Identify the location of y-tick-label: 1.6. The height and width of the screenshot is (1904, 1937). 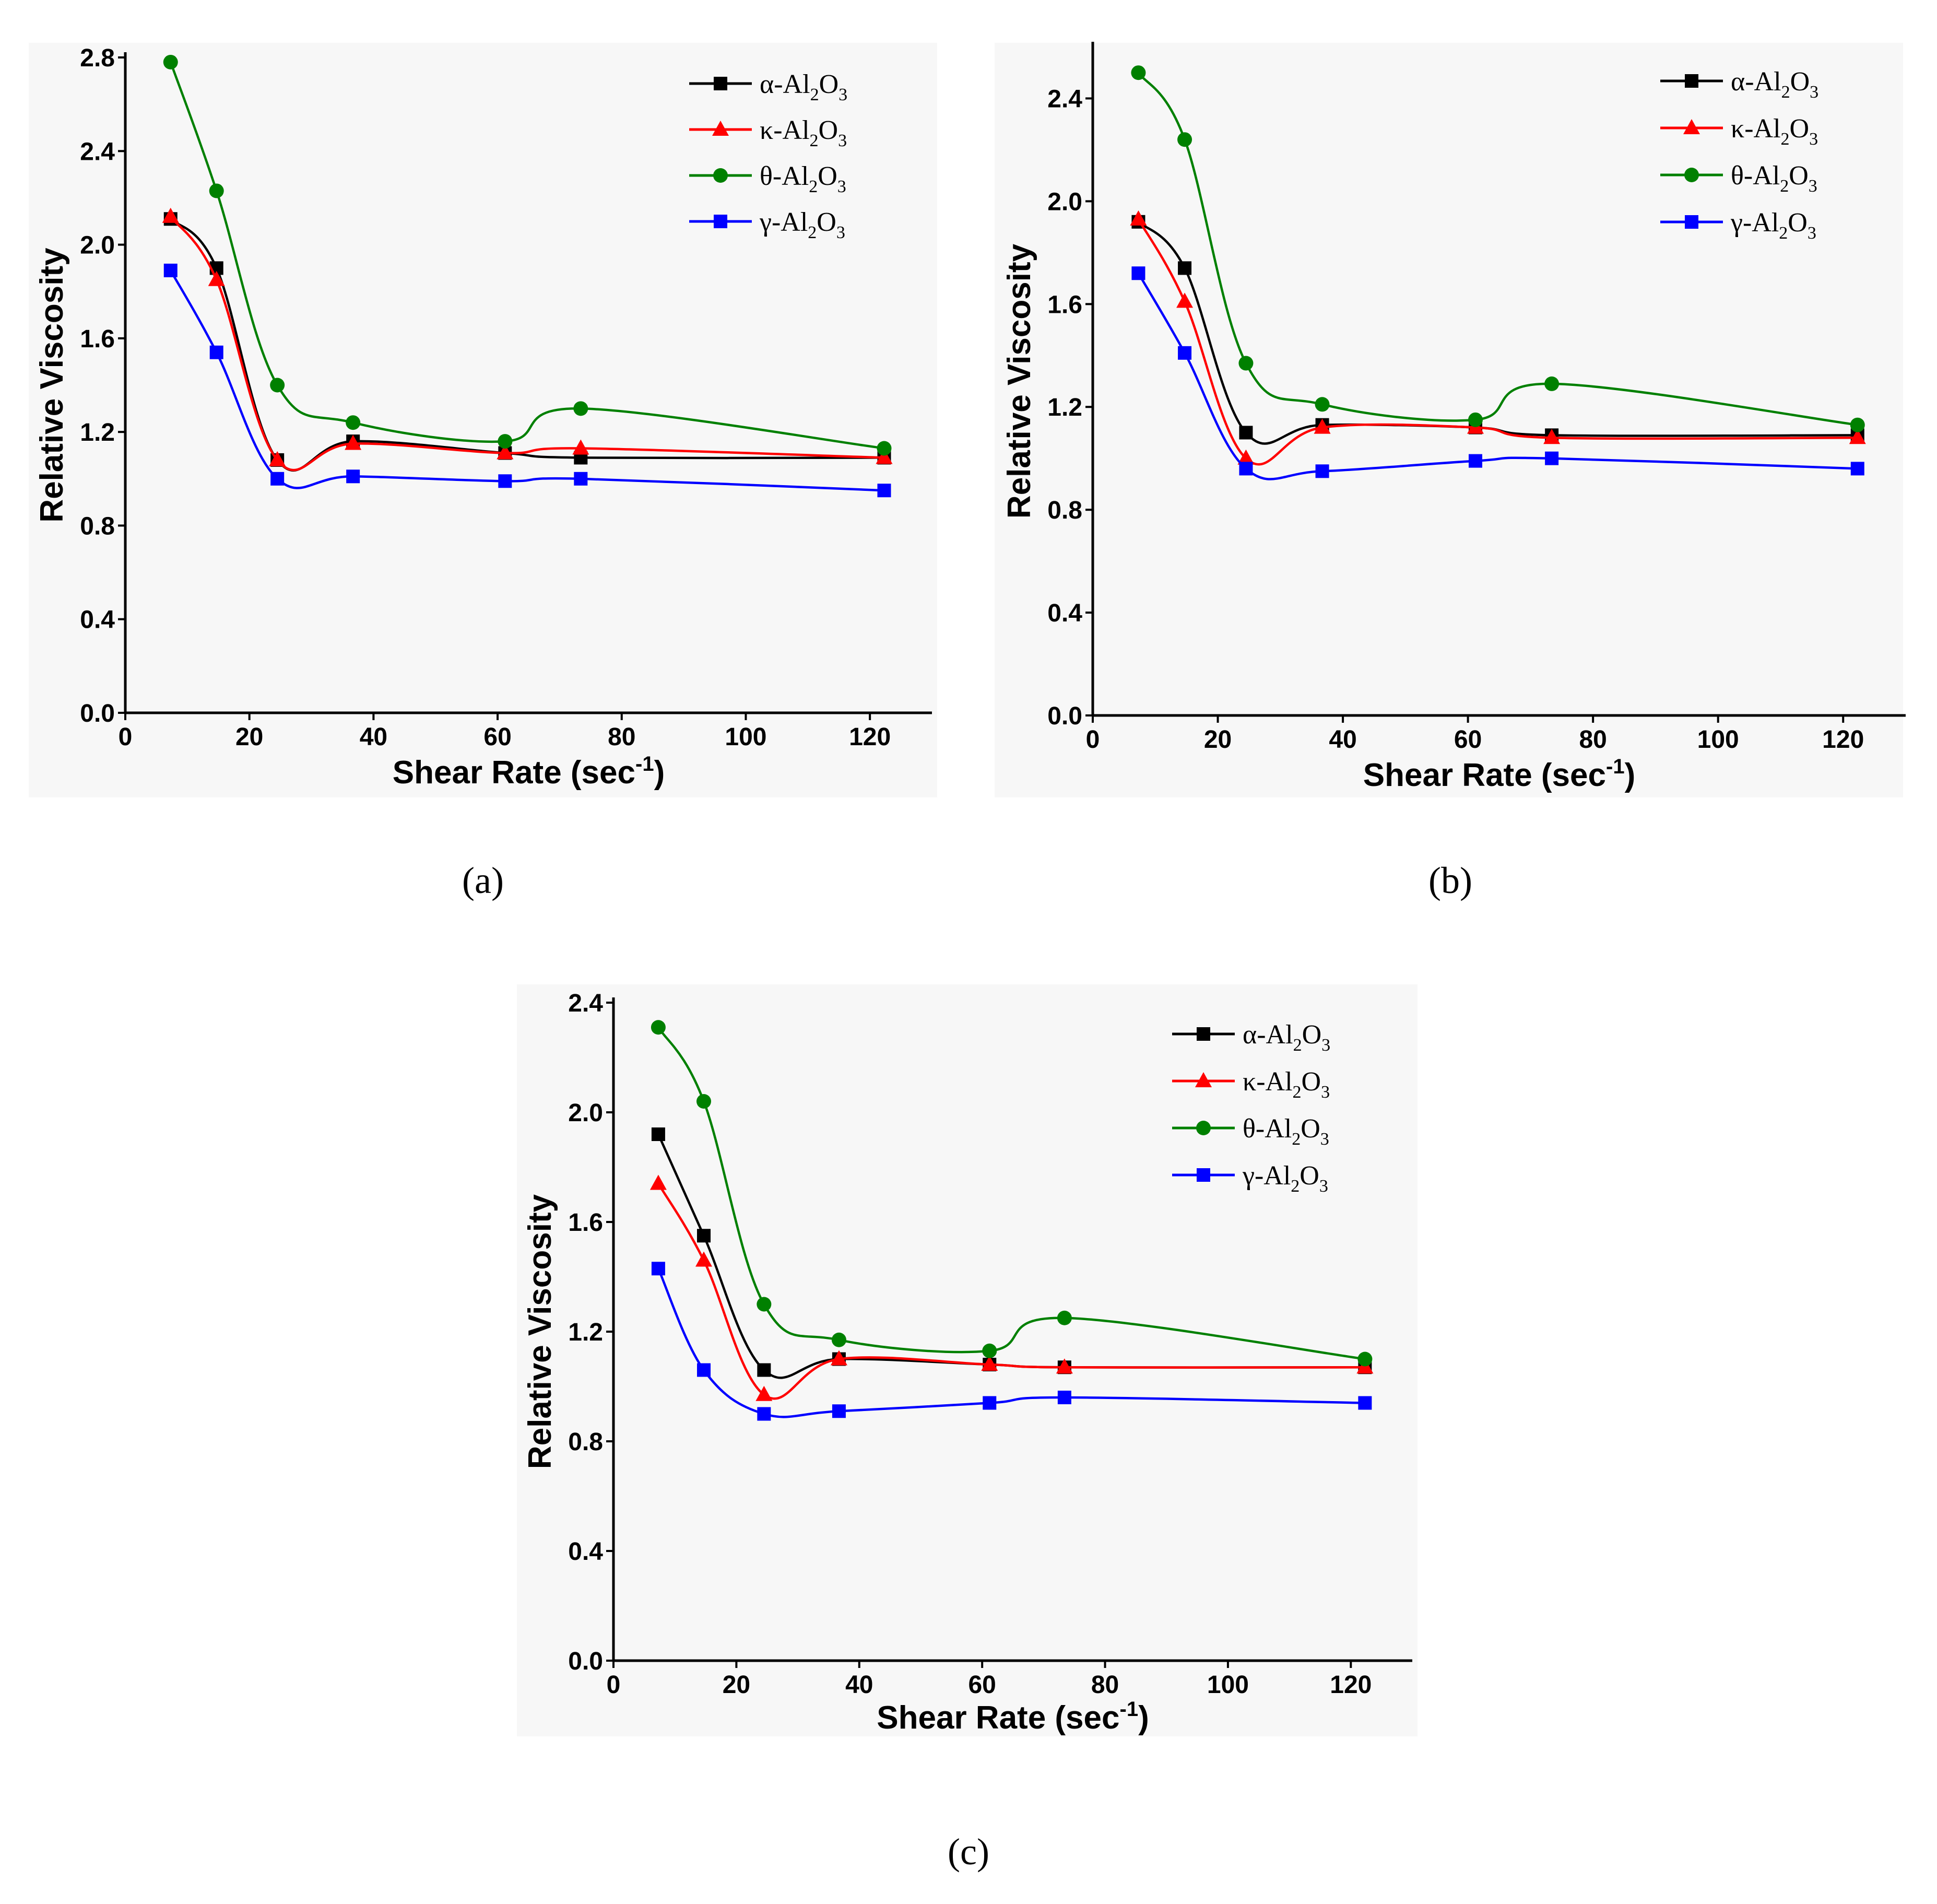
(97, 339).